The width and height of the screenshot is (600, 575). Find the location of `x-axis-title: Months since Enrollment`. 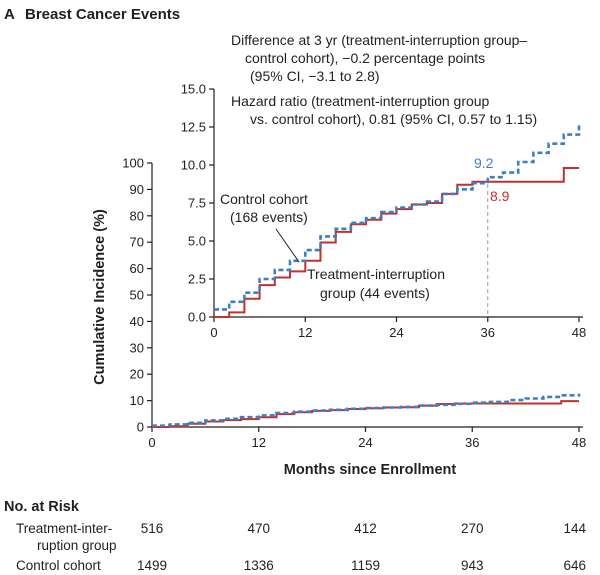

x-axis-title: Months since Enrollment is located at coordinates (370, 470).